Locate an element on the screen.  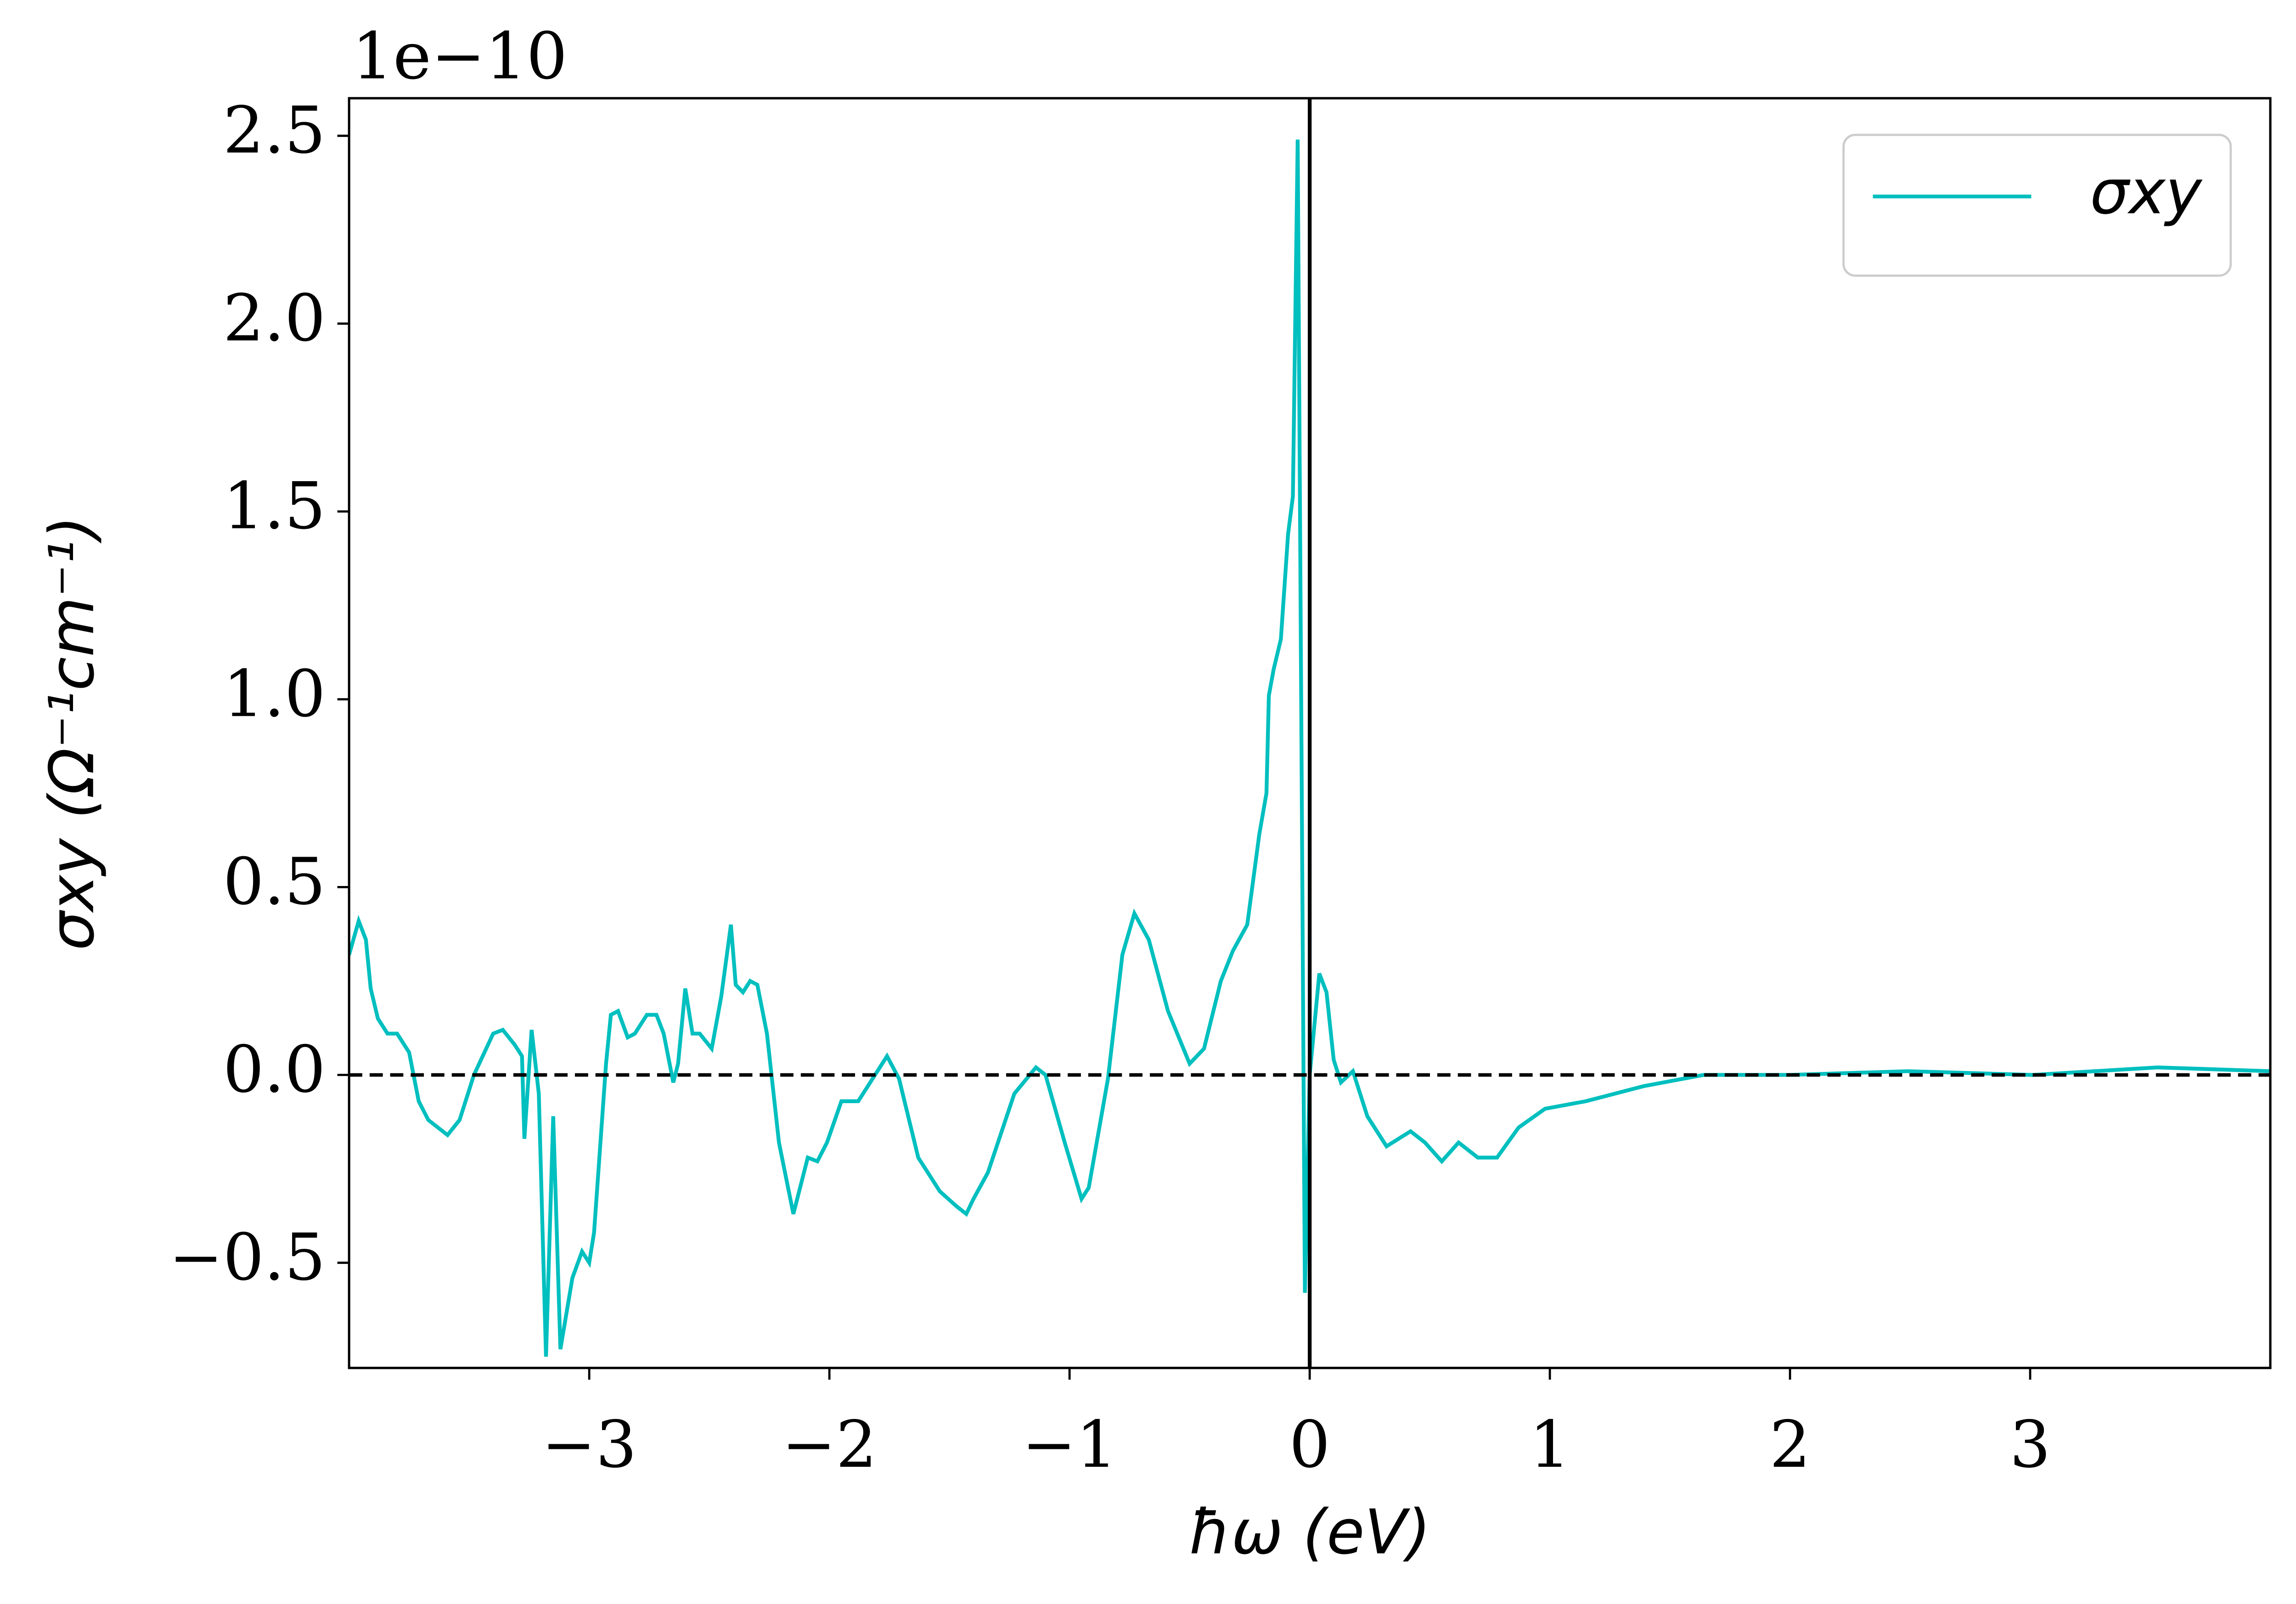
y-tick-label: 2.5 is located at coordinates (274, 130).